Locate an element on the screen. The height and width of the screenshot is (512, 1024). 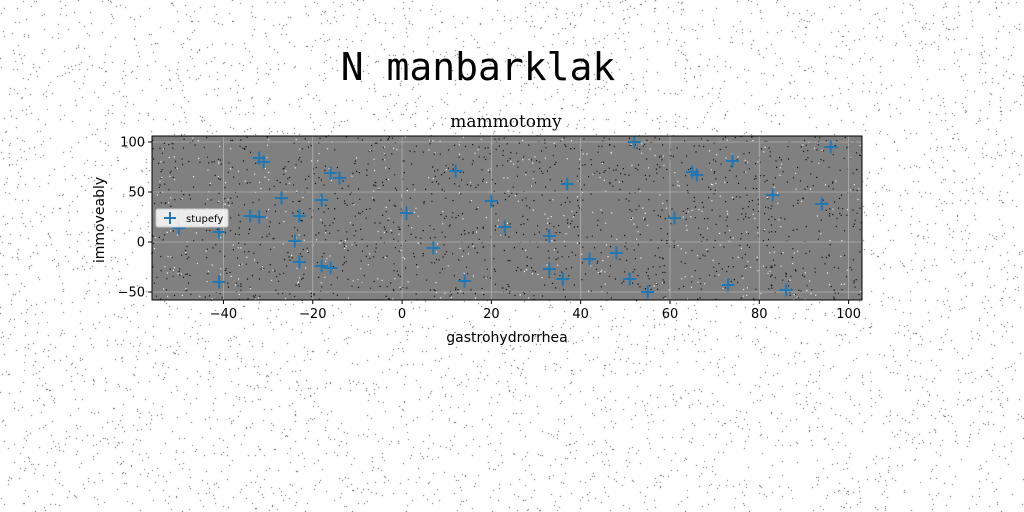
x-axis-label: gastrohydrorrhea is located at coordinates (506, 338).